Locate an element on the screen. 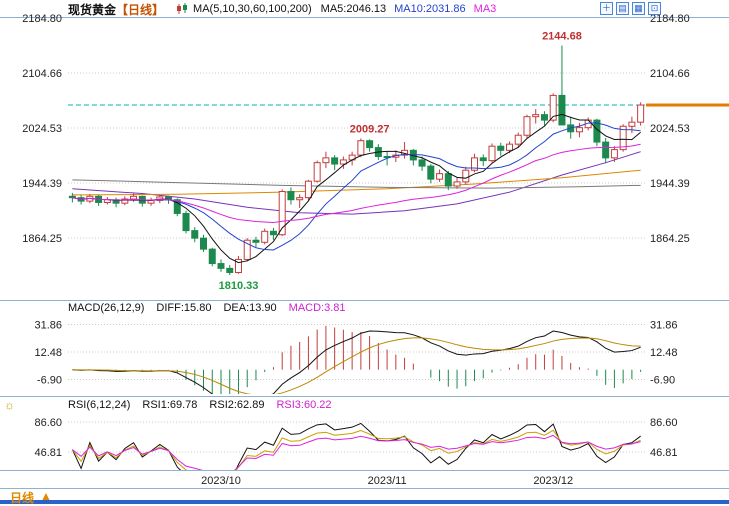  fullscreen-icon: ⊡ is located at coordinates (654, 8).